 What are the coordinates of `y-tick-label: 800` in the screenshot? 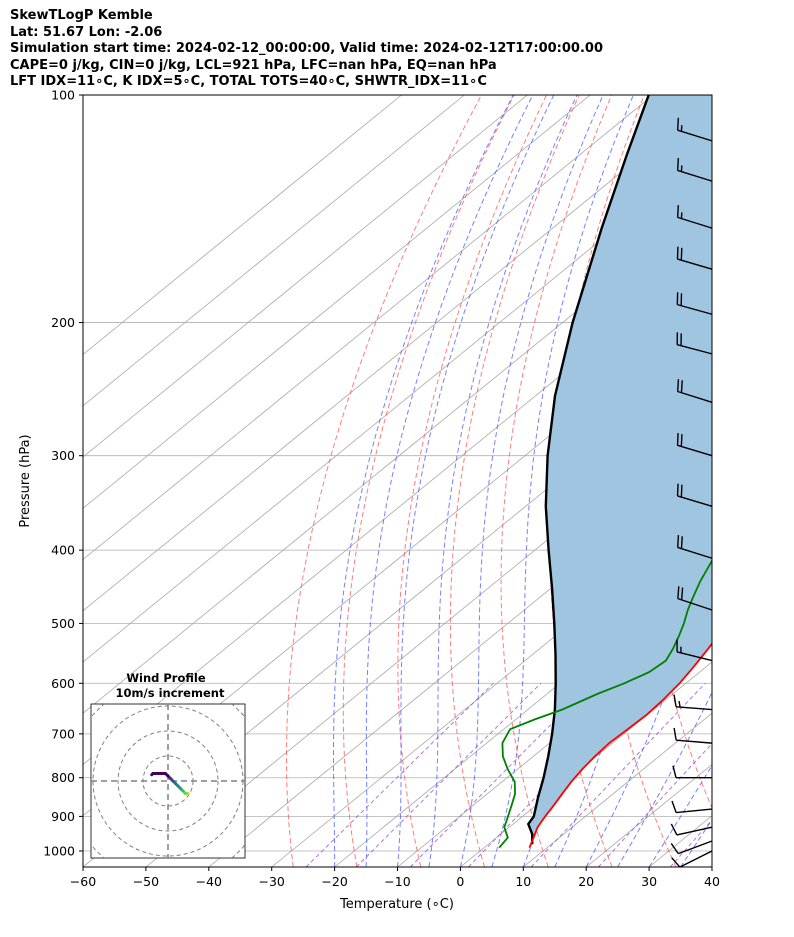 It's located at (63, 777).